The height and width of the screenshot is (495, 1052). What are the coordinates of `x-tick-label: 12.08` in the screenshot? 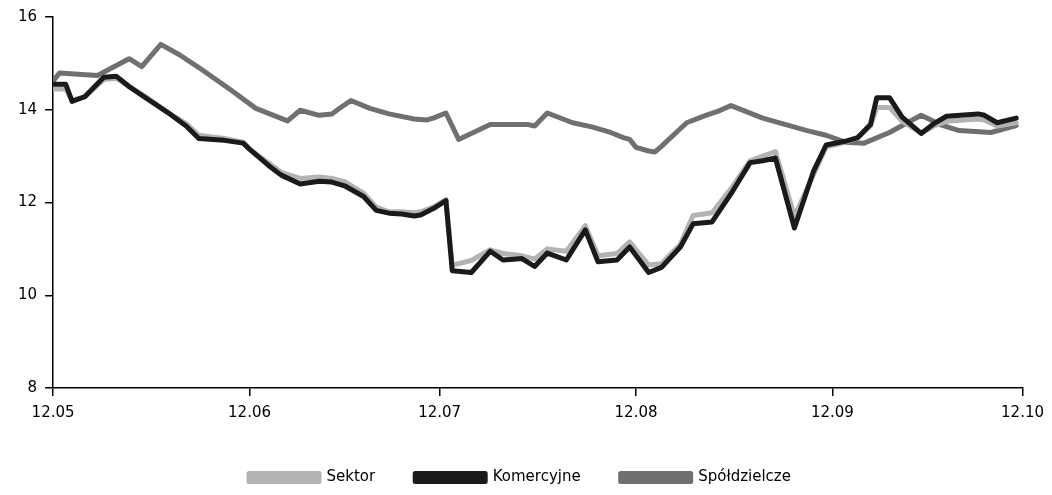 It's located at (636, 411).